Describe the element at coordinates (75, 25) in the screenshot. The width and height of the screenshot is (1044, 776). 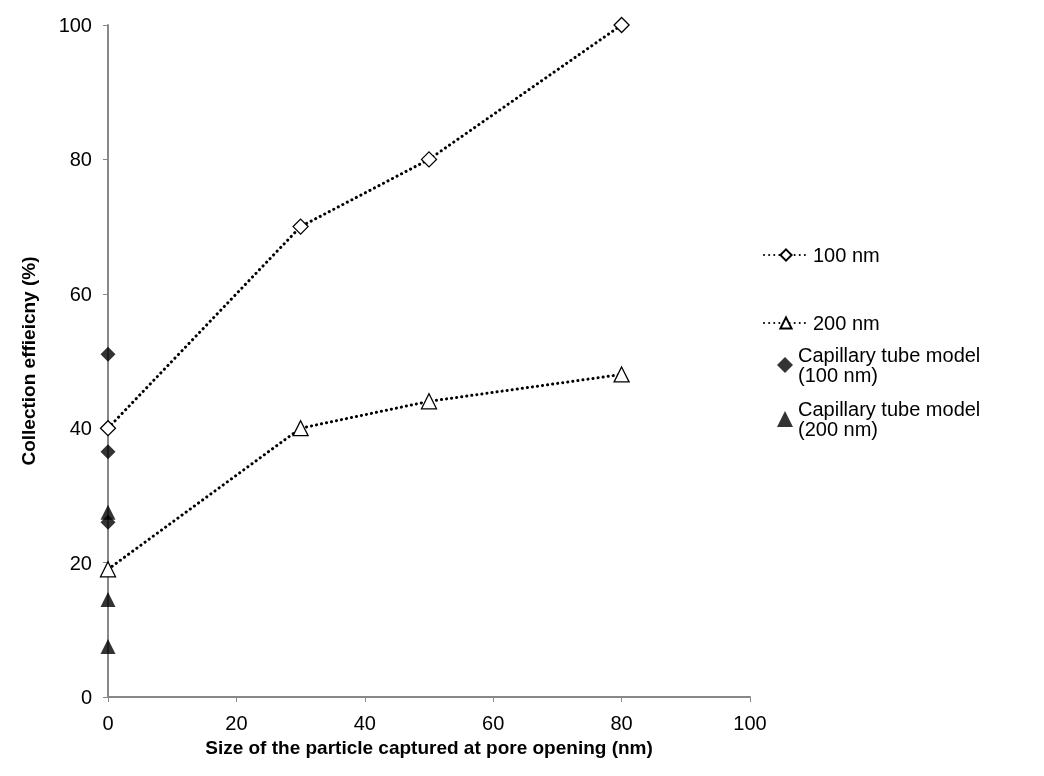
I see `y-tick-label: 100` at that location.